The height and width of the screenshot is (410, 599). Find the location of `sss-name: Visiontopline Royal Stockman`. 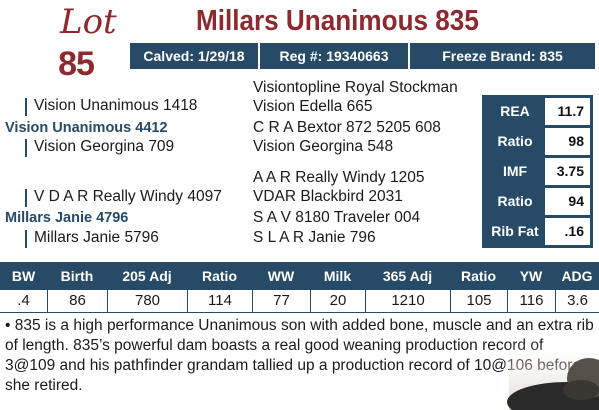

sss-name: Visiontopline Royal Stockman is located at coordinates (355, 87).